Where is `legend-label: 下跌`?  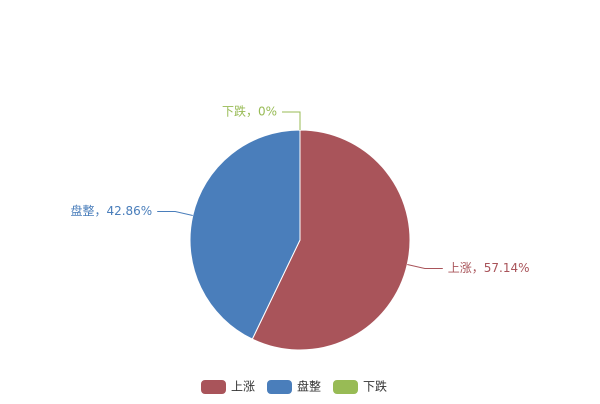 legend-label: 下跌 is located at coordinates (375, 386).